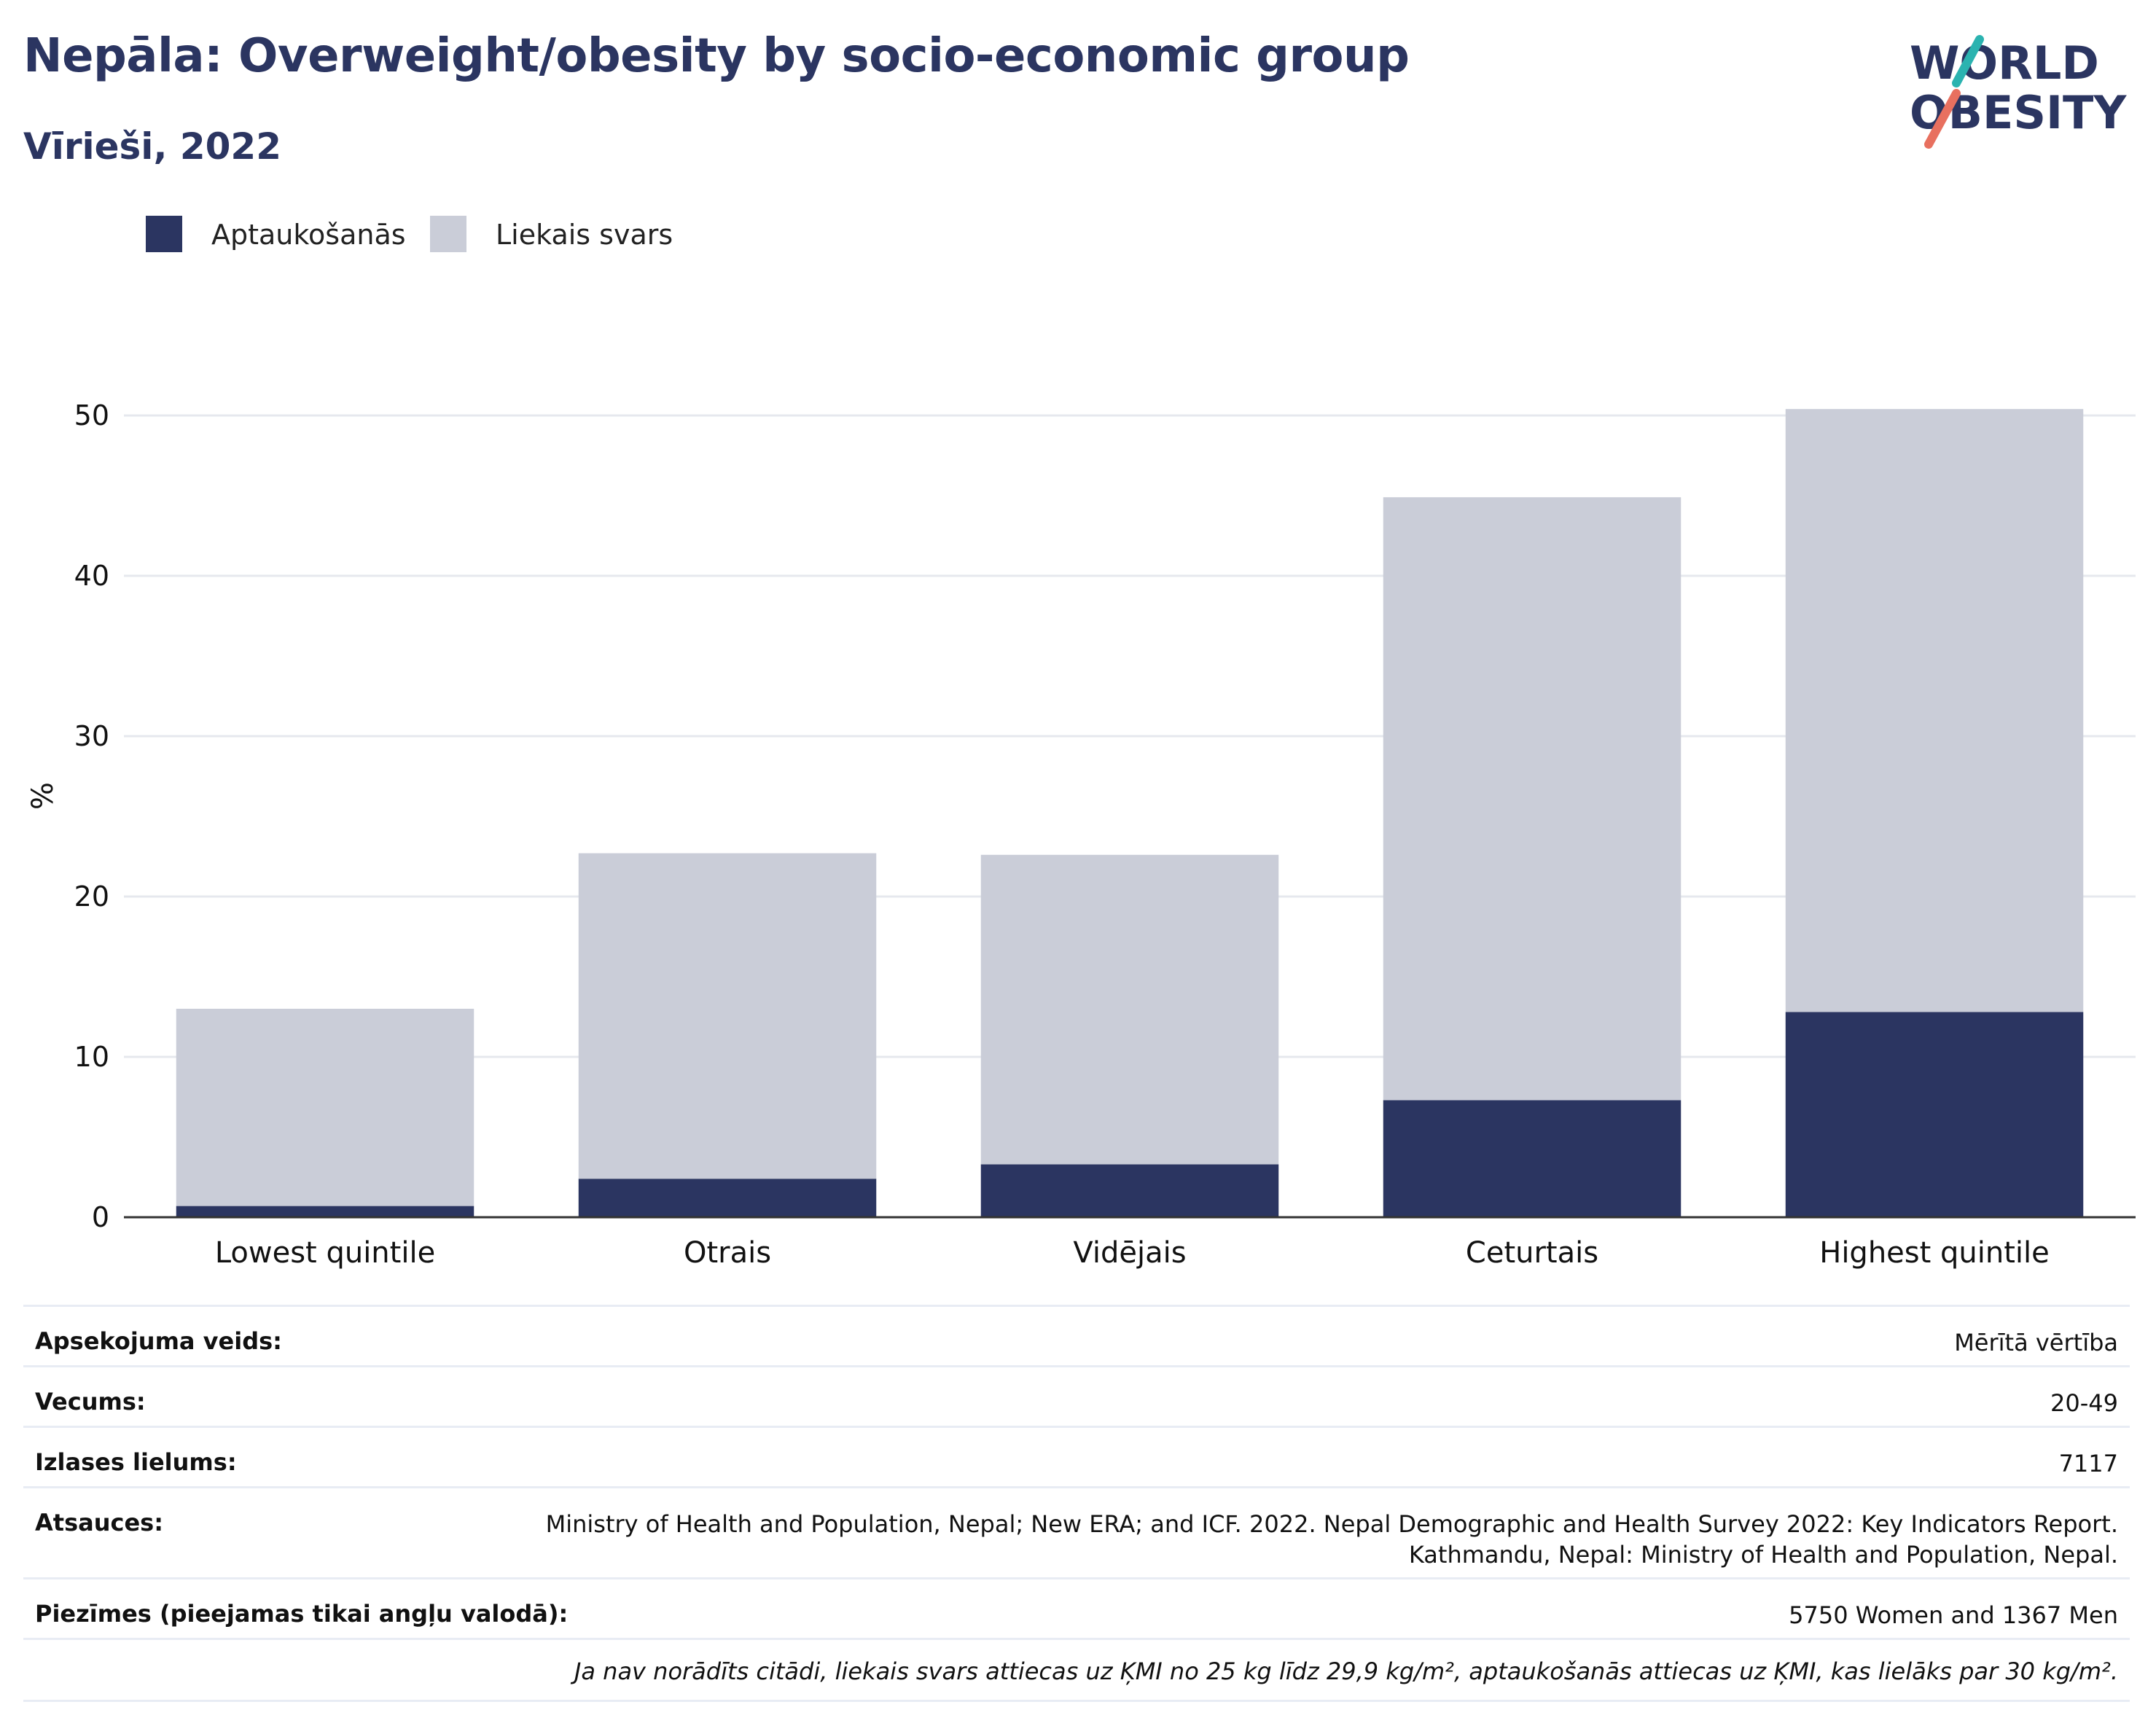 Image resolution: width=2156 pixels, height=1734 pixels. What do you see at coordinates (585, 235) in the screenshot?
I see `legend-label-overweight: Liekais svars` at bounding box center [585, 235].